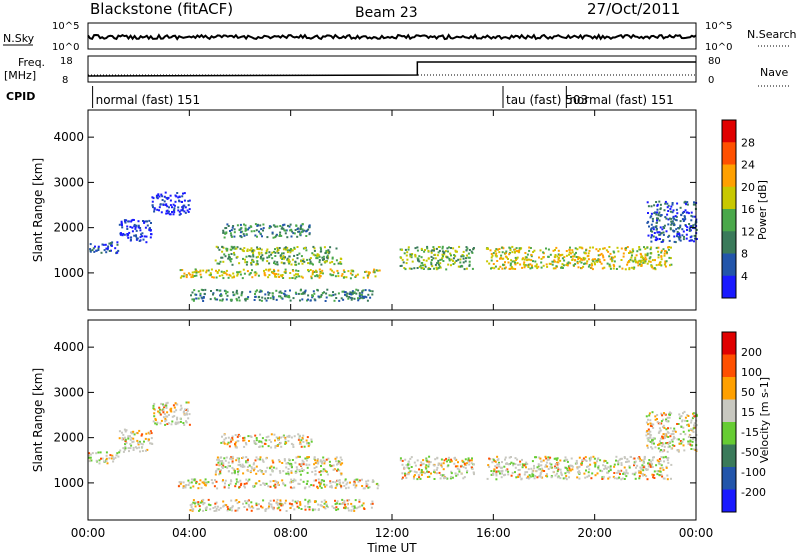  What do you see at coordinates (718, 47) in the screenshot?
I see `nsky-axis-right-bottom: 10^0` at bounding box center [718, 47].